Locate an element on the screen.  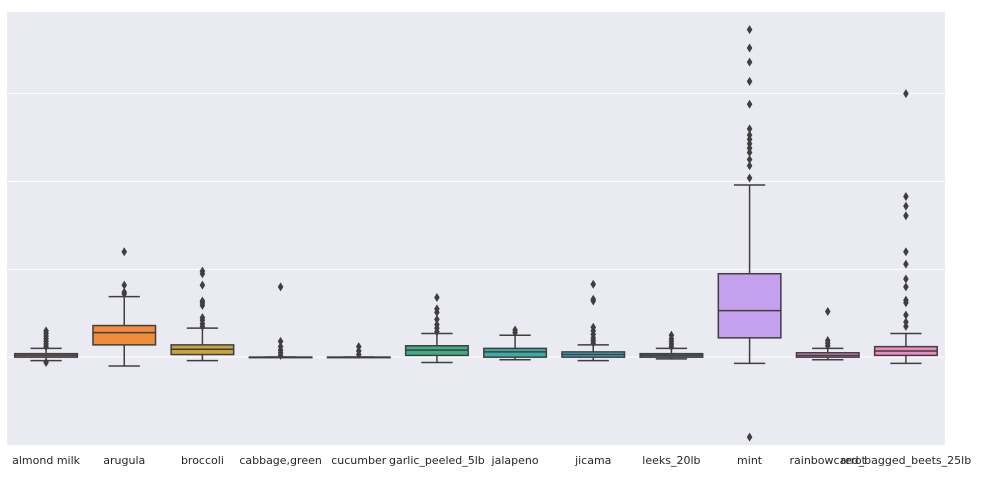
box-arugula is located at coordinates (124, 307).